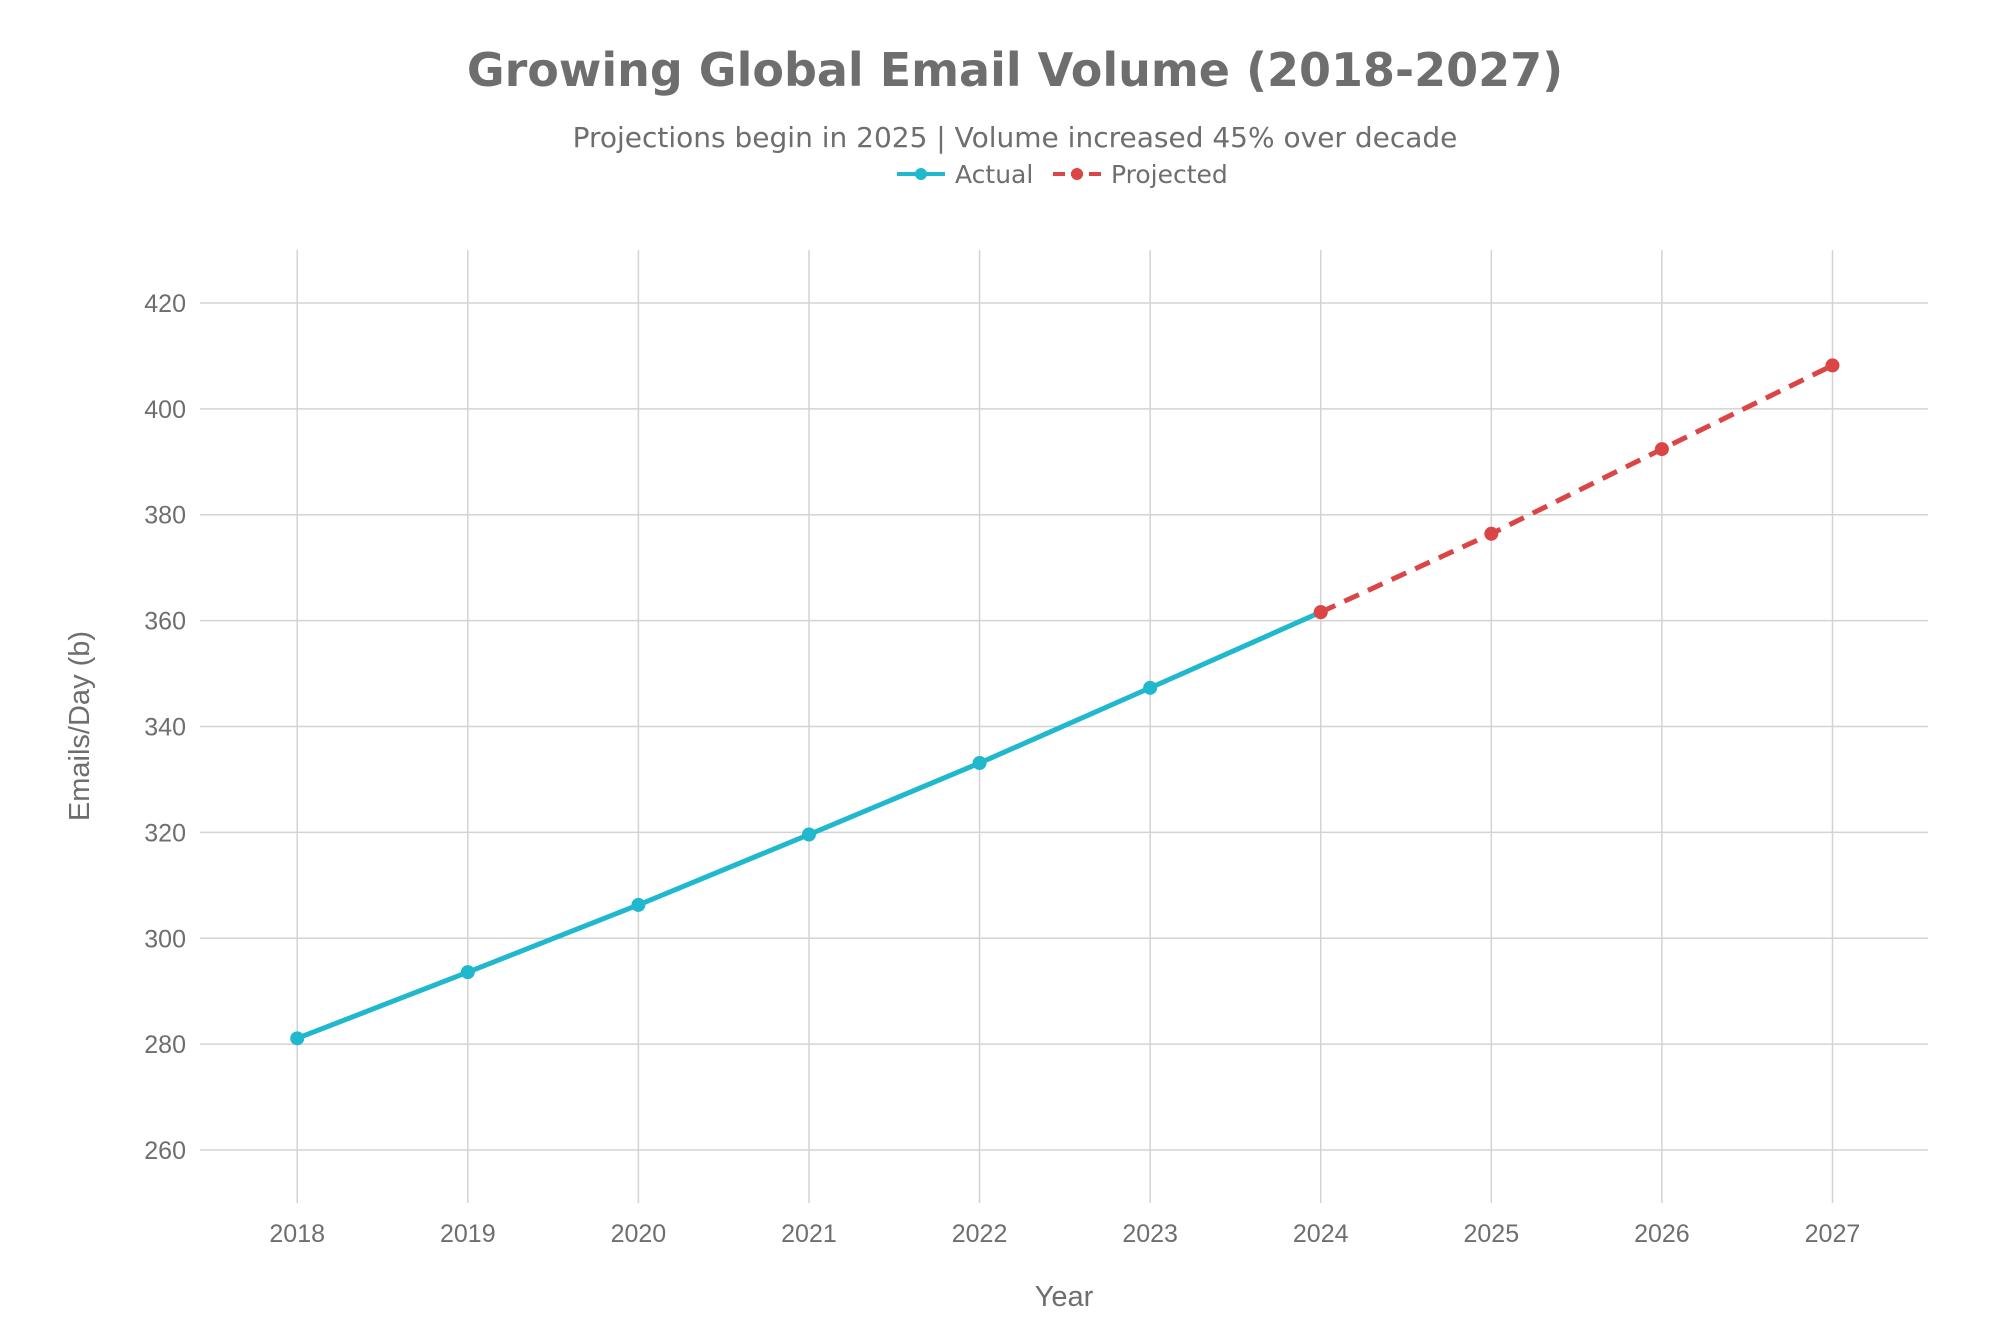 Image resolution: width=1999 pixels, height=1333 pixels. What do you see at coordinates (165, 1045) in the screenshot?
I see `y-tick-label: 280` at bounding box center [165, 1045].